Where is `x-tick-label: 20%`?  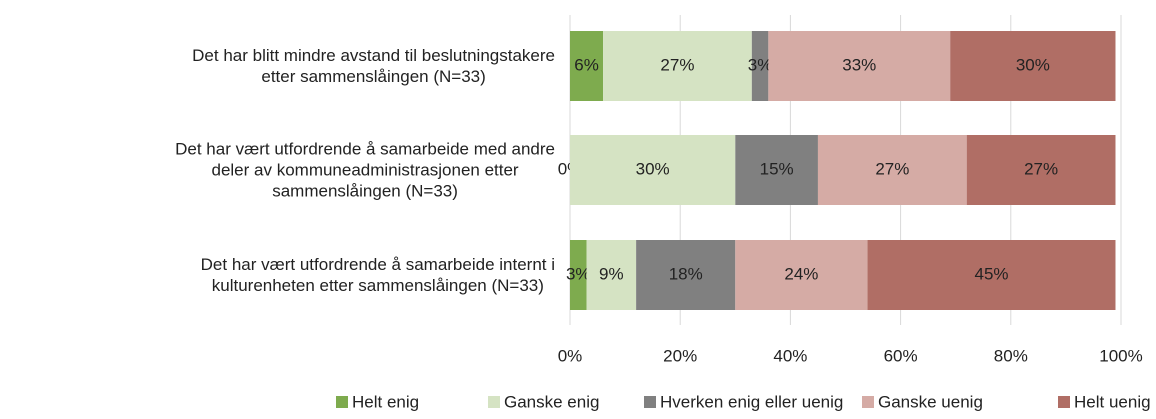 x-tick-label: 20% is located at coordinates (680, 355).